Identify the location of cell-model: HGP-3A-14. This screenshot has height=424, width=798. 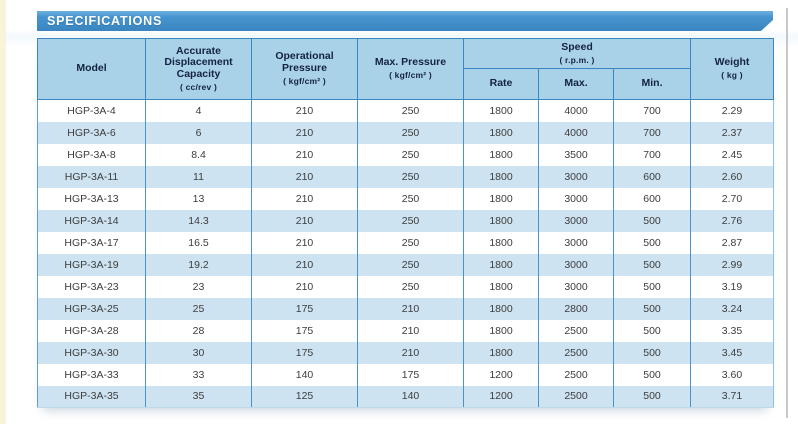
(91, 220).